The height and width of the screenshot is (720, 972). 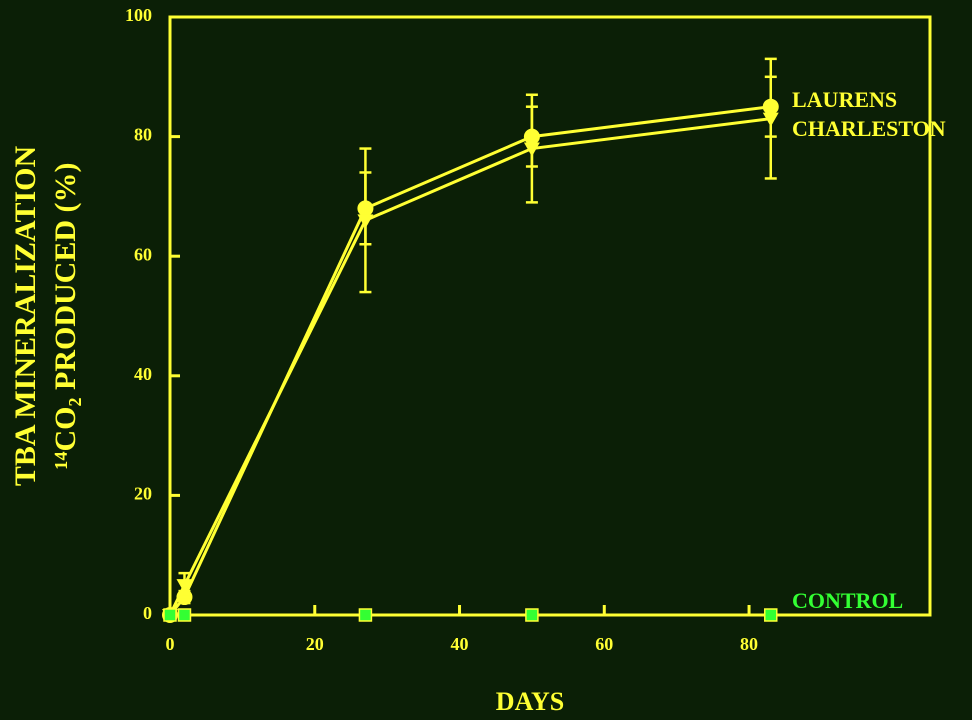 I want to click on y-tick-label: 60, so click(x=143, y=254).